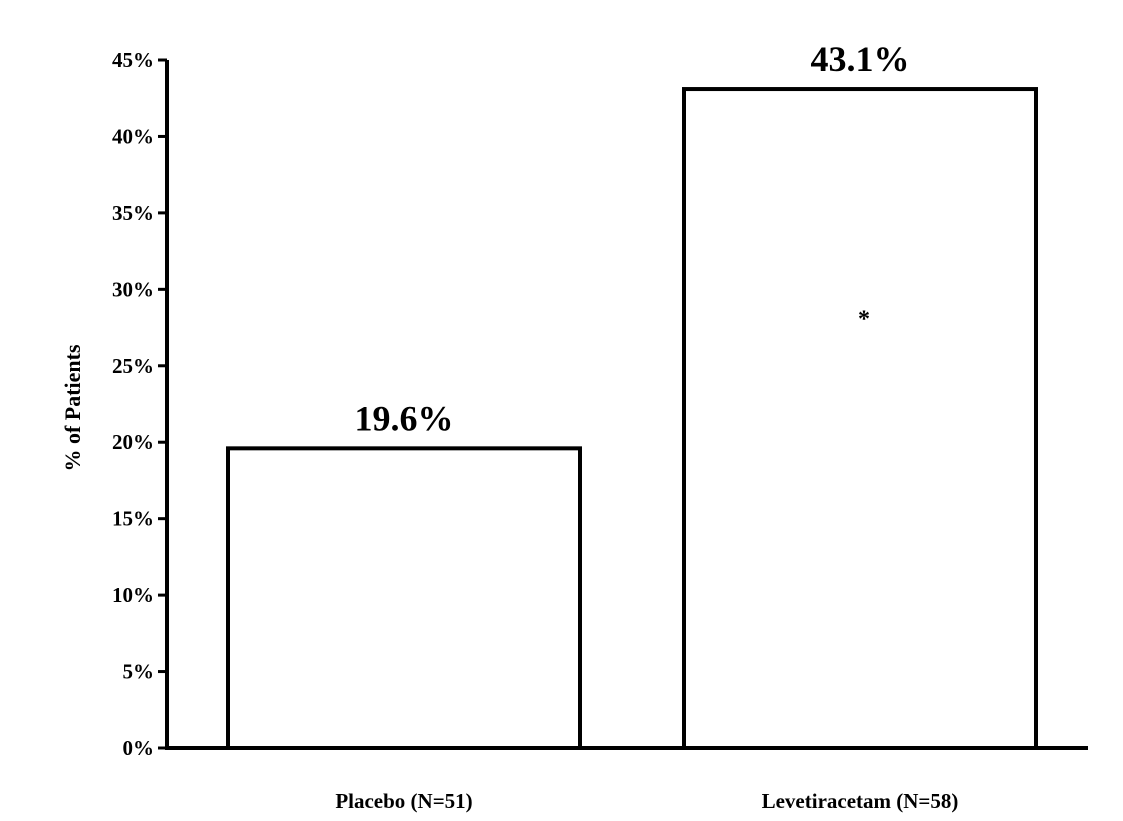  What do you see at coordinates (404, 418) in the screenshot?
I see `data-label-0: 19.6%` at bounding box center [404, 418].